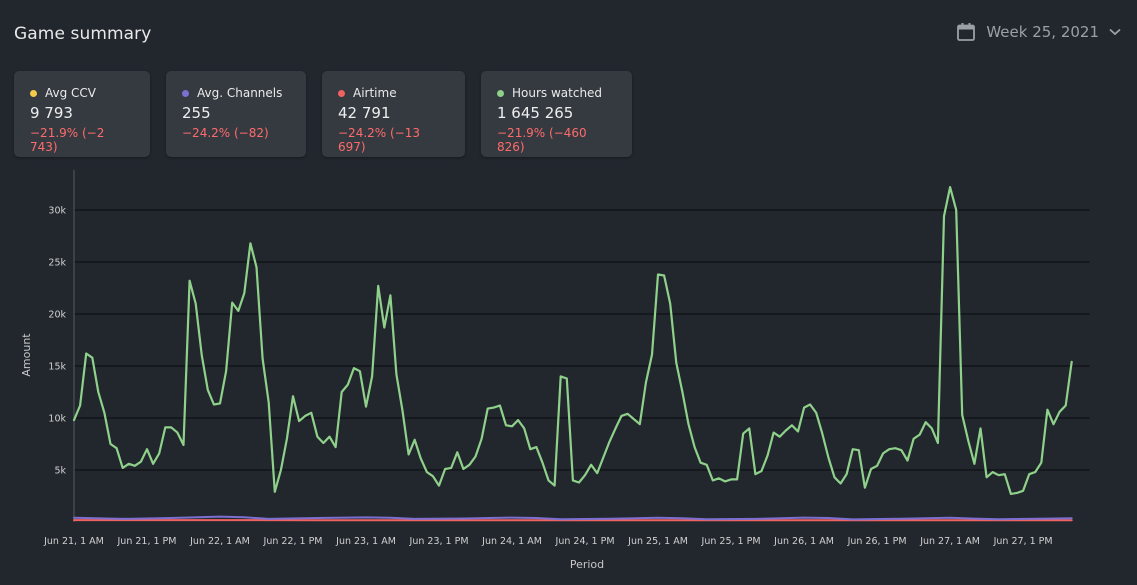 Image resolution: width=1137 pixels, height=585 pixels. What do you see at coordinates (57, 367) in the screenshot?
I see `y-tick-label: 15k` at bounding box center [57, 367].